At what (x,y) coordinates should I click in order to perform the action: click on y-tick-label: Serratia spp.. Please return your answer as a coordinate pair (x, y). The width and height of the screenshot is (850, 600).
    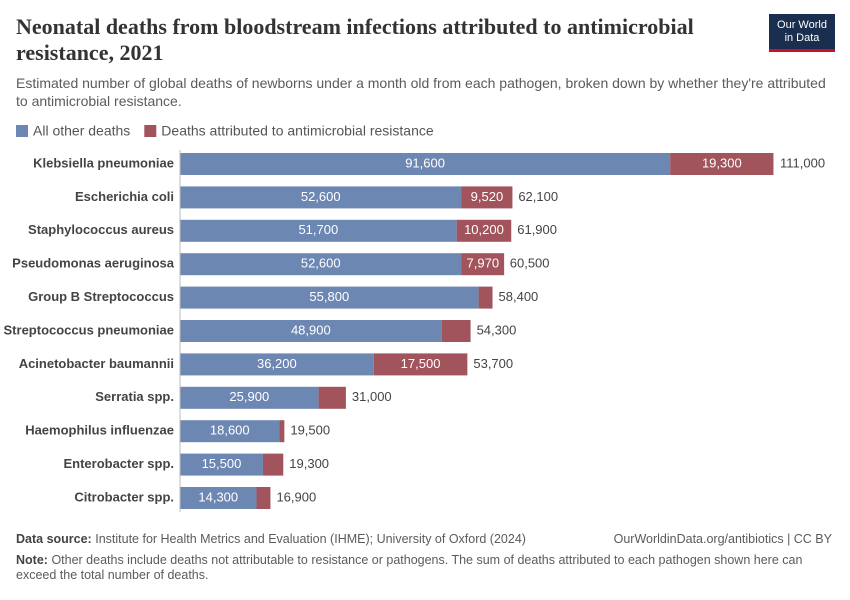
    Looking at the image, I should click on (134, 396).